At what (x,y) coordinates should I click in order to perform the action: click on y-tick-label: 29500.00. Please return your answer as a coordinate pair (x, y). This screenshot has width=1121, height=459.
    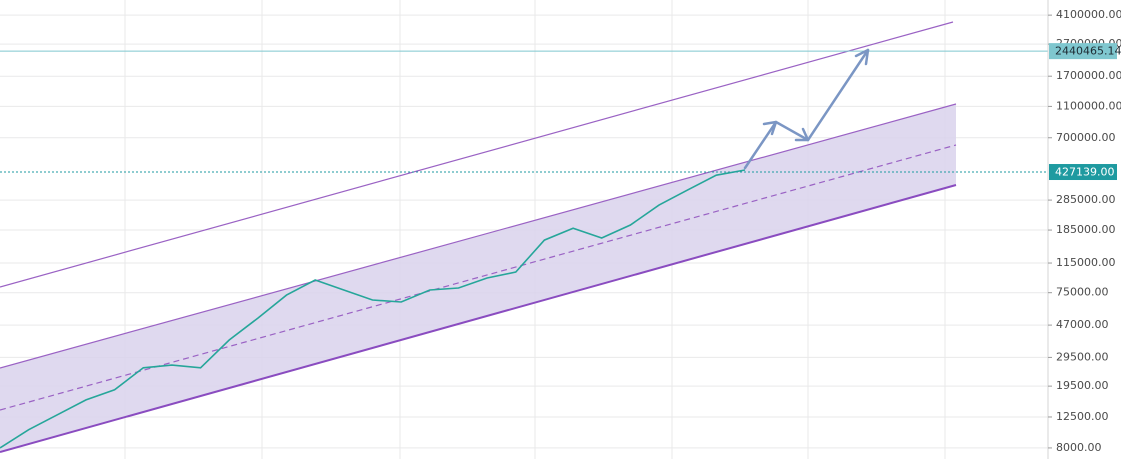
    Looking at the image, I should click on (1082, 356).